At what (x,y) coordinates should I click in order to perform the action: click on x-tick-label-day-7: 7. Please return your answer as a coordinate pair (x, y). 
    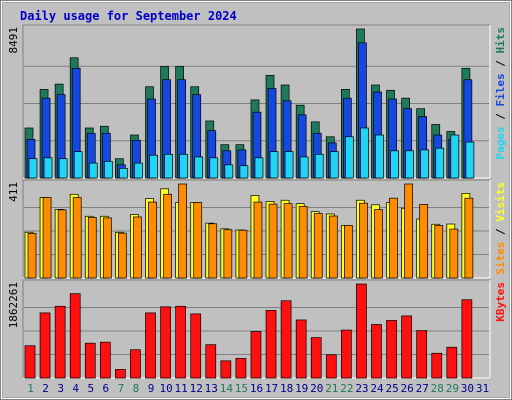
    Looking at the image, I should click on (121, 388).